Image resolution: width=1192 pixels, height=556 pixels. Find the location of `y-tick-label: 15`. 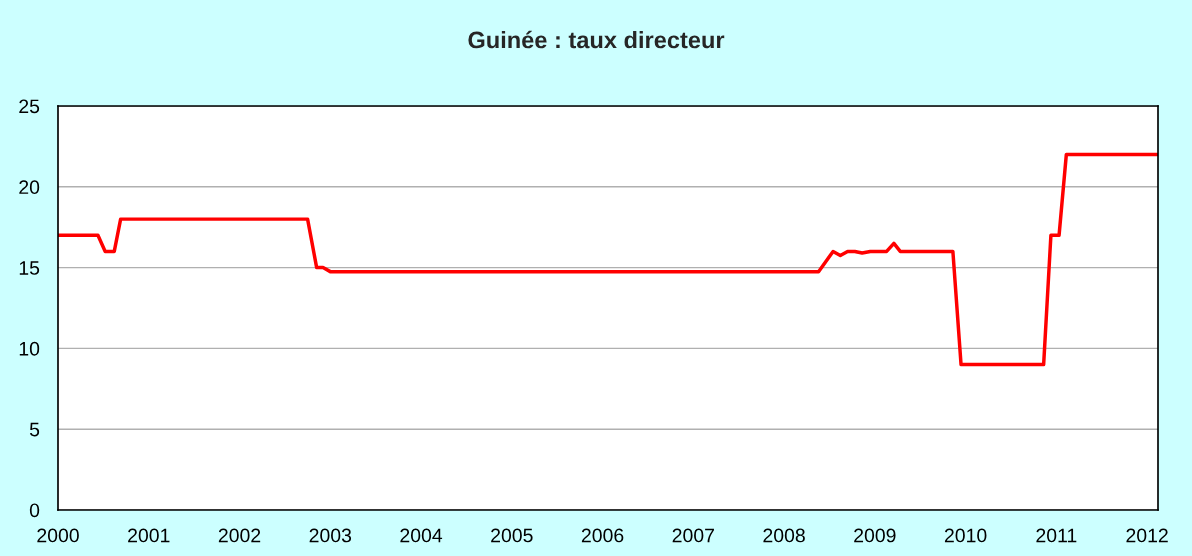

y-tick-label: 15 is located at coordinates (29, 268).